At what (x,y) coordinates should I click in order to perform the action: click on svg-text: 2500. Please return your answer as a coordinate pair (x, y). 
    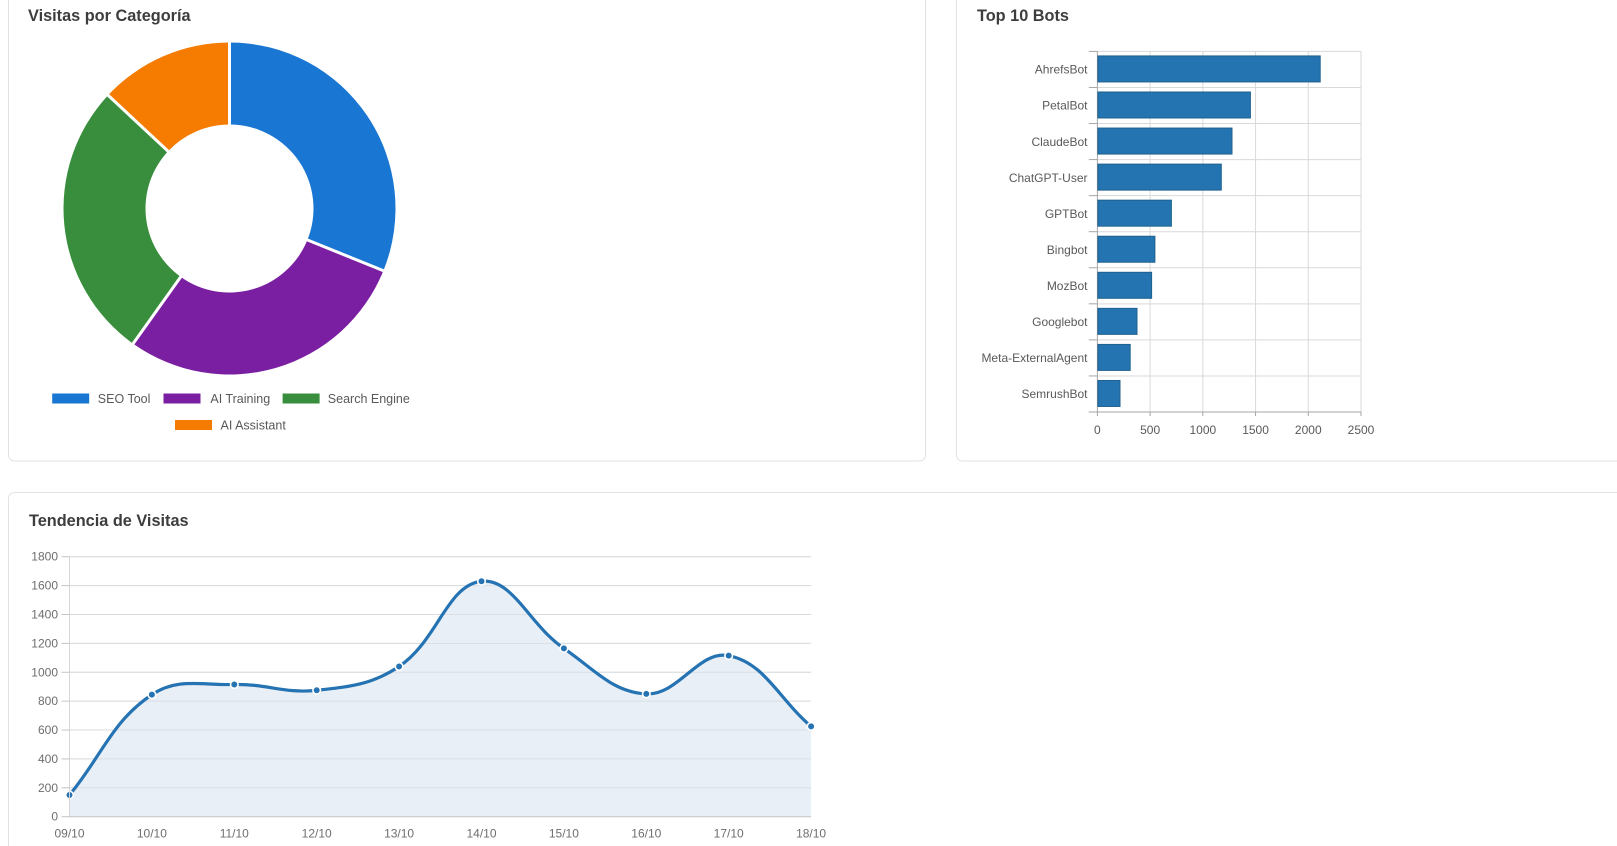
    Looking at the image, I should click on (1361, 430).